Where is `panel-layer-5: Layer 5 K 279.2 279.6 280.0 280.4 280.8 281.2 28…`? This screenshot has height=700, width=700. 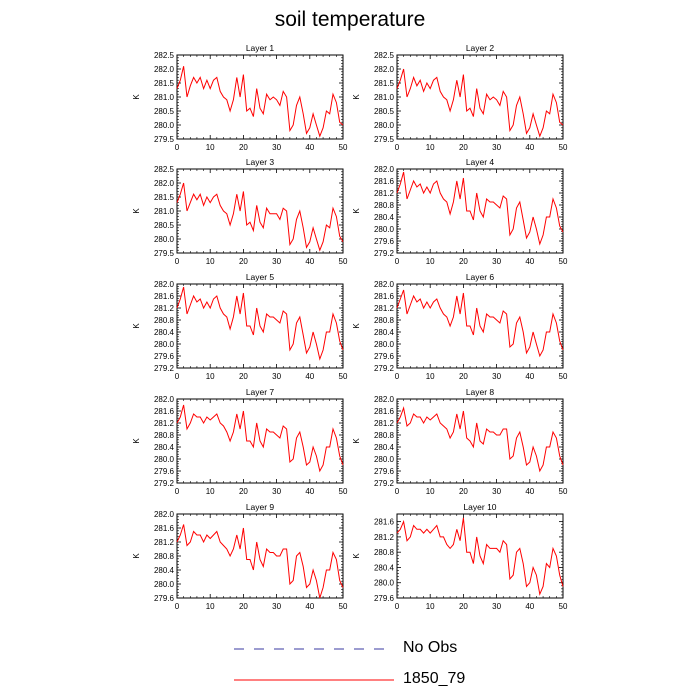 panel-layer-5: Layer 5 K 279.2 279.6 280.0 280.4 280.8 281.2 28… is located at coordinates (240, 326).